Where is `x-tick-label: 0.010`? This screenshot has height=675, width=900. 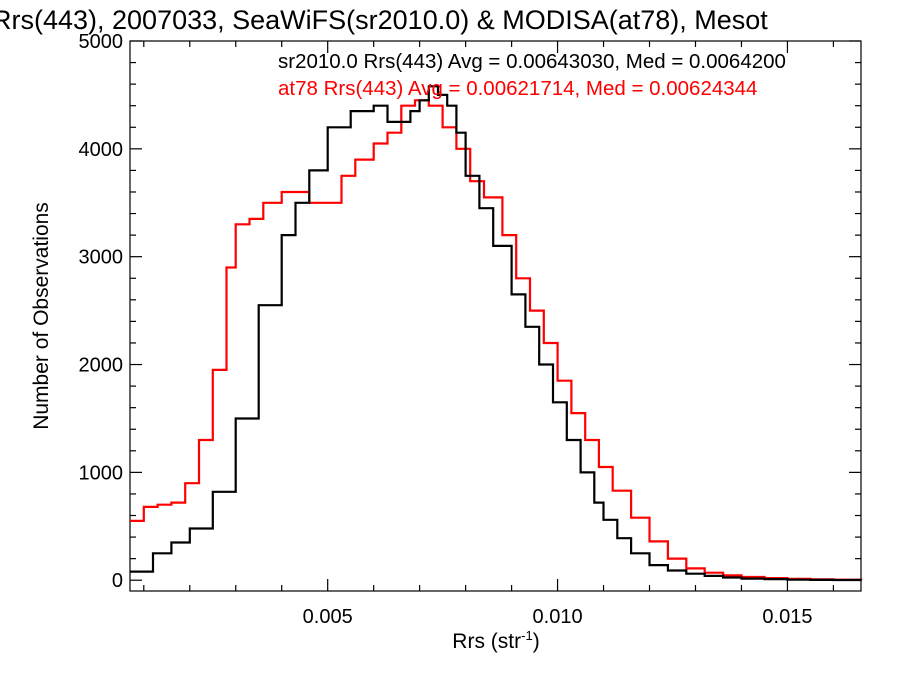 x-tick-label: 0.010 is located at coordinates (558, 617).